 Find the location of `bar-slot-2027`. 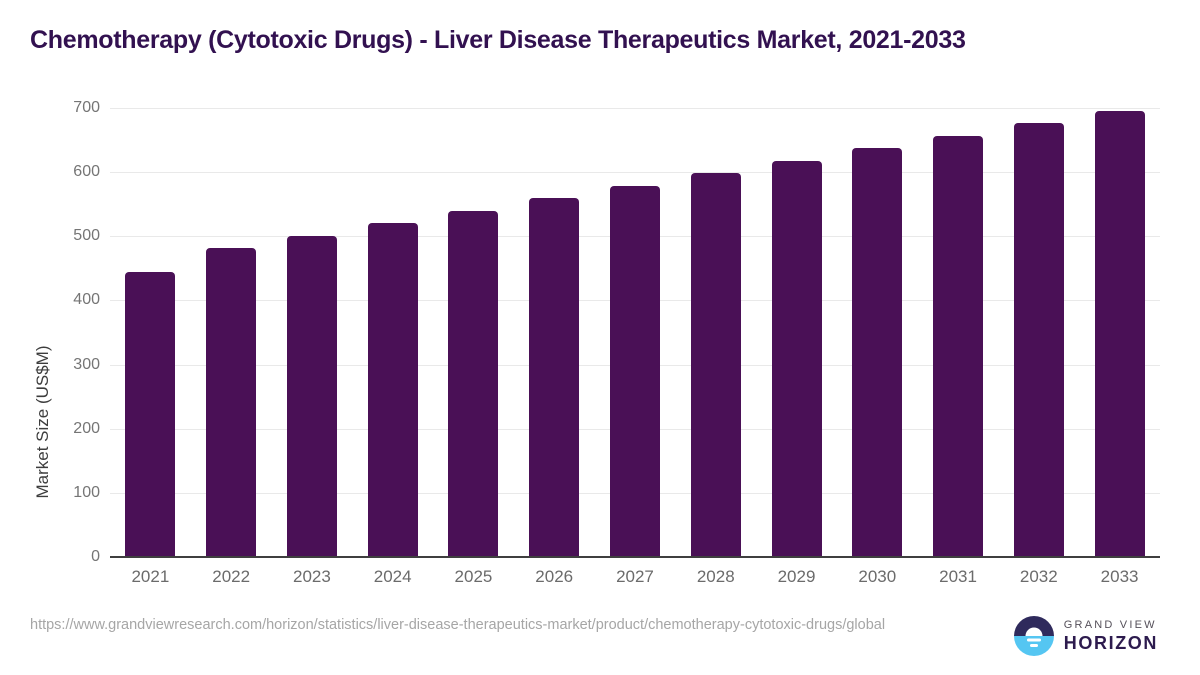

bar-slot-2027 is located at coordinates (635, 332).